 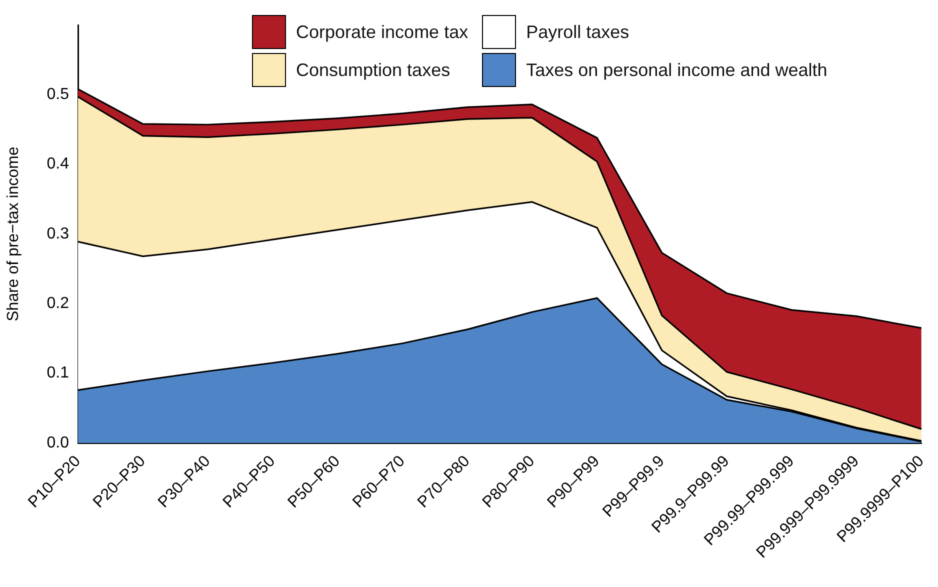 I want to click on legend-label: Taxes on personal income and wealth, so click(x=677, y=70).